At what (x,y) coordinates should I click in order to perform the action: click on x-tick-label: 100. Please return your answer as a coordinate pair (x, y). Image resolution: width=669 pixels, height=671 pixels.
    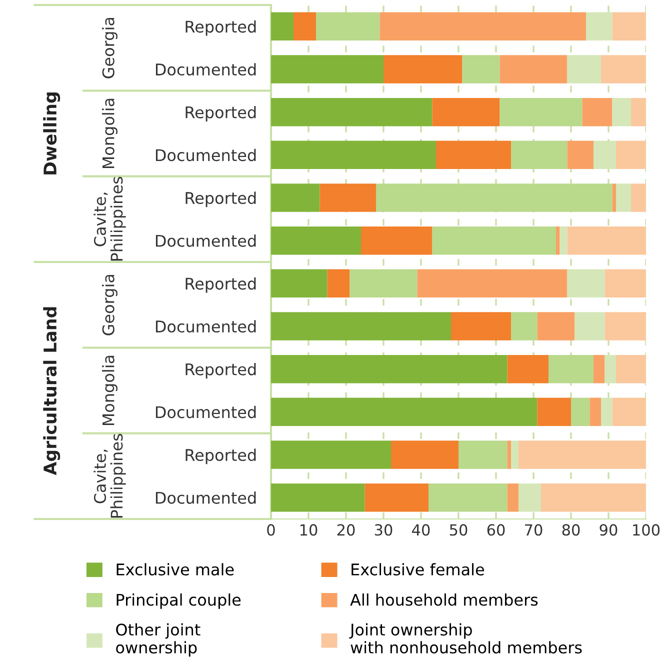
    Looking at the image, I should click on (646, 530).